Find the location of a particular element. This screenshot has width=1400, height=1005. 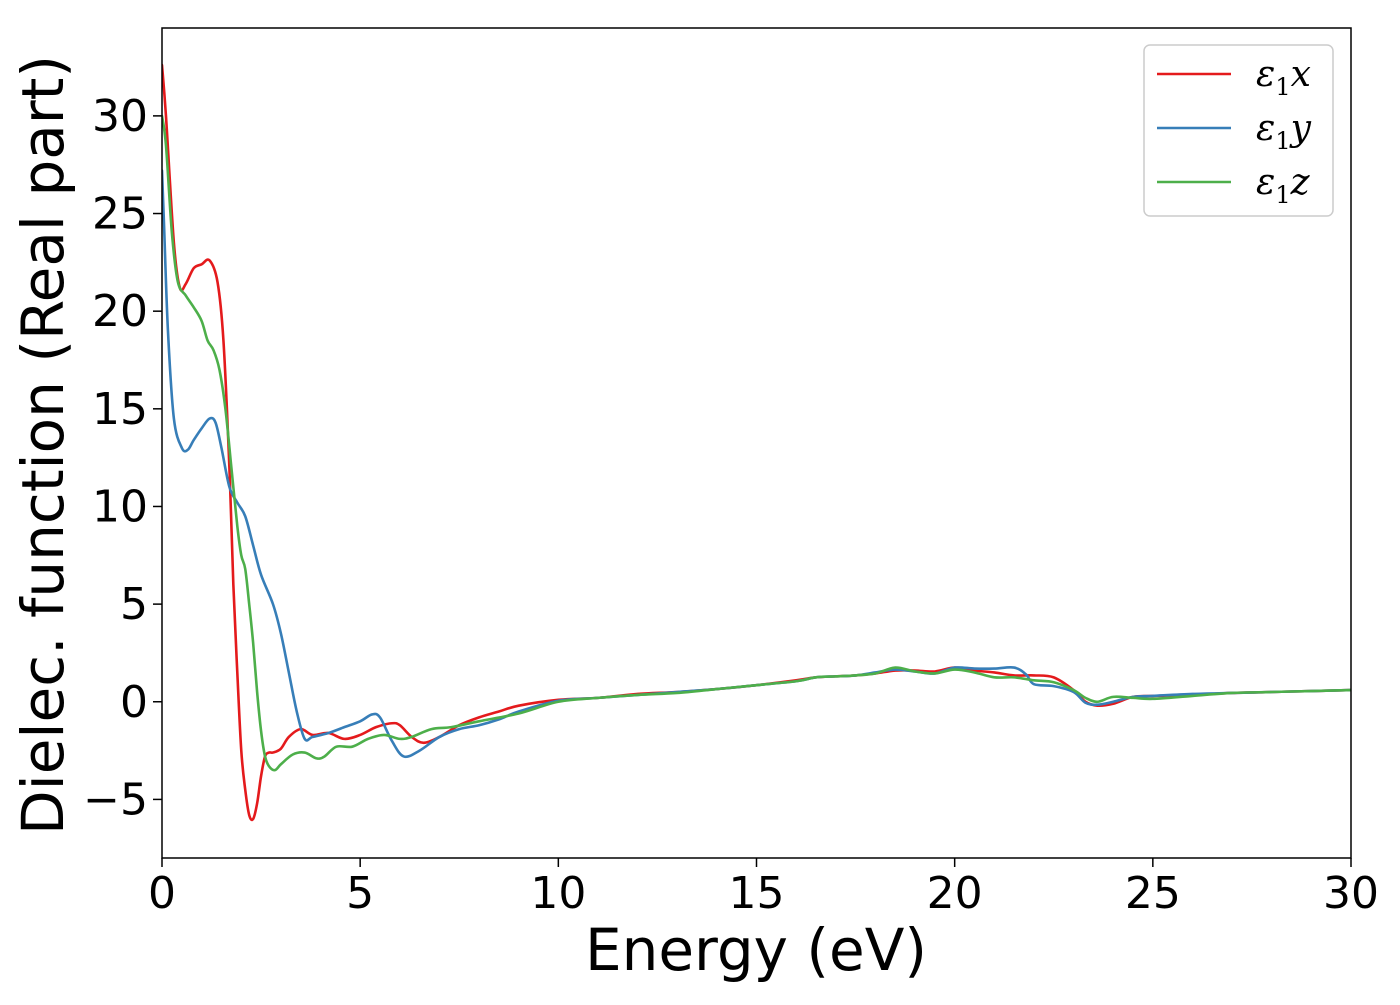

legend-label-x: ε1x is located at coordinates (1283, 77).